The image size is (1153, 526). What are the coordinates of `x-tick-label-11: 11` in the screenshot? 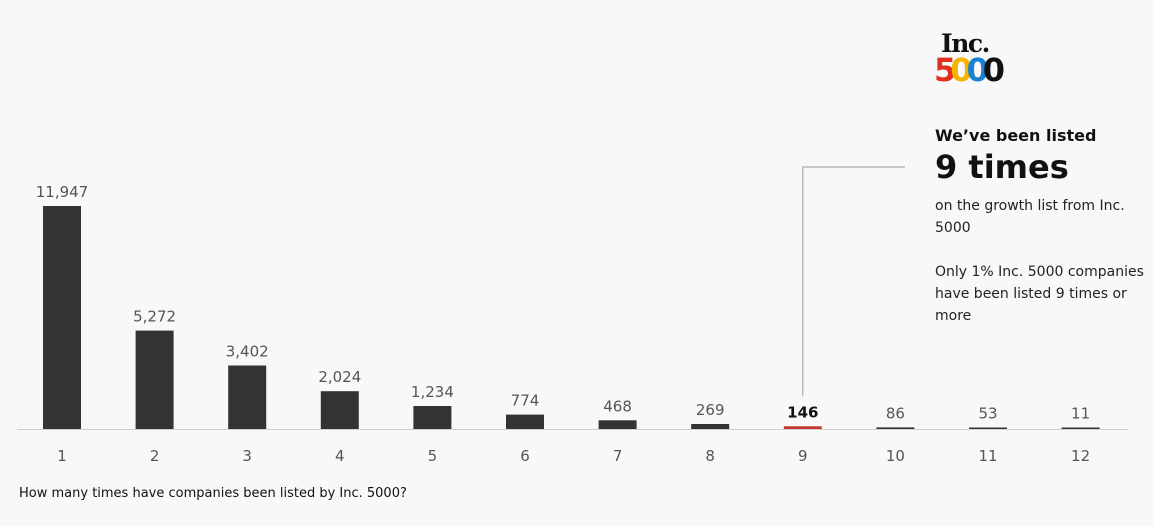 It's located at (987, 456).